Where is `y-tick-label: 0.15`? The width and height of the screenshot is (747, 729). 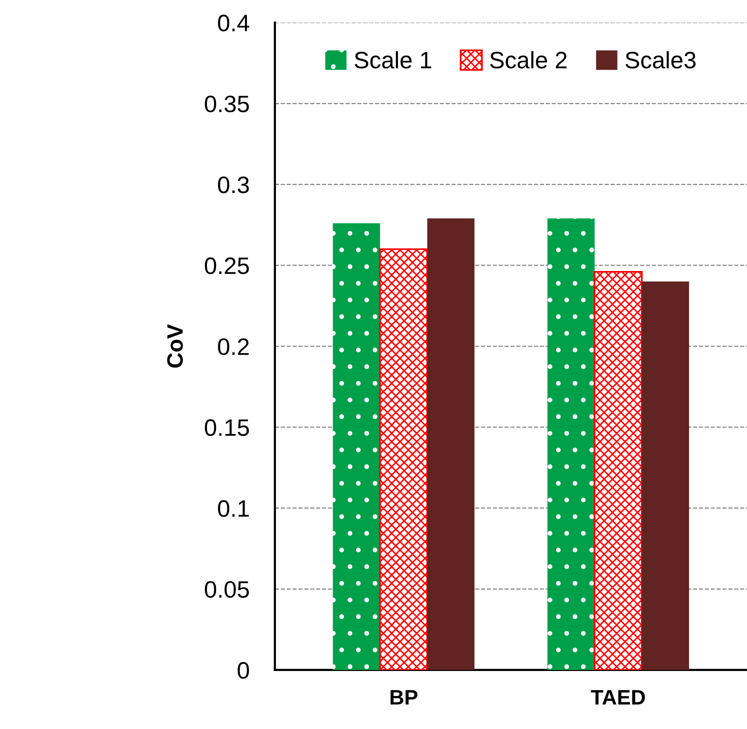 y-tick-label: 0.15 is located at coordinates (226, 427).